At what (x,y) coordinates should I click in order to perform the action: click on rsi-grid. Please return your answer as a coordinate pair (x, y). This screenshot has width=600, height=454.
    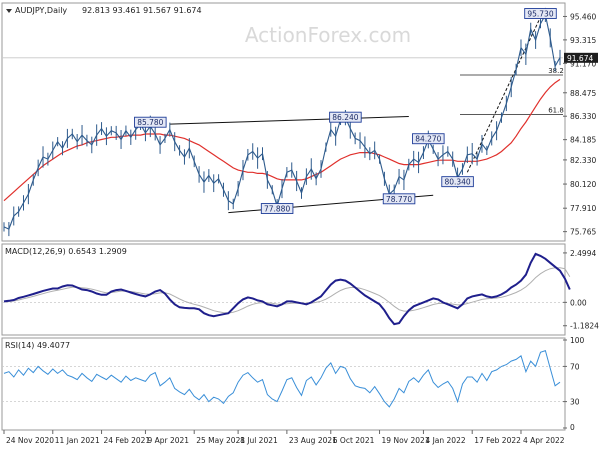
    Looking at the image, I should click on (282, 384).